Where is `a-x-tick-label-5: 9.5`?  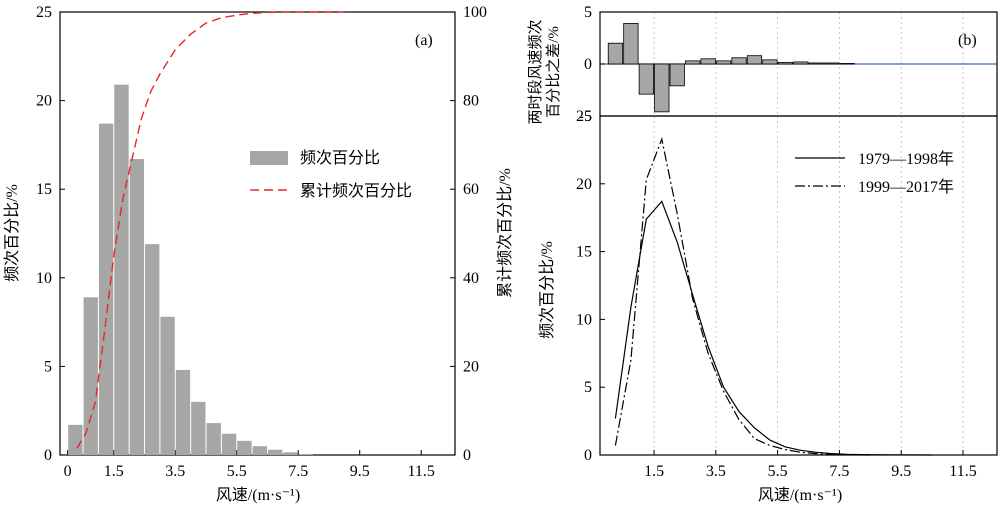 a-x-tick-label-5: 9.5 is located at coordinates (360, 471).